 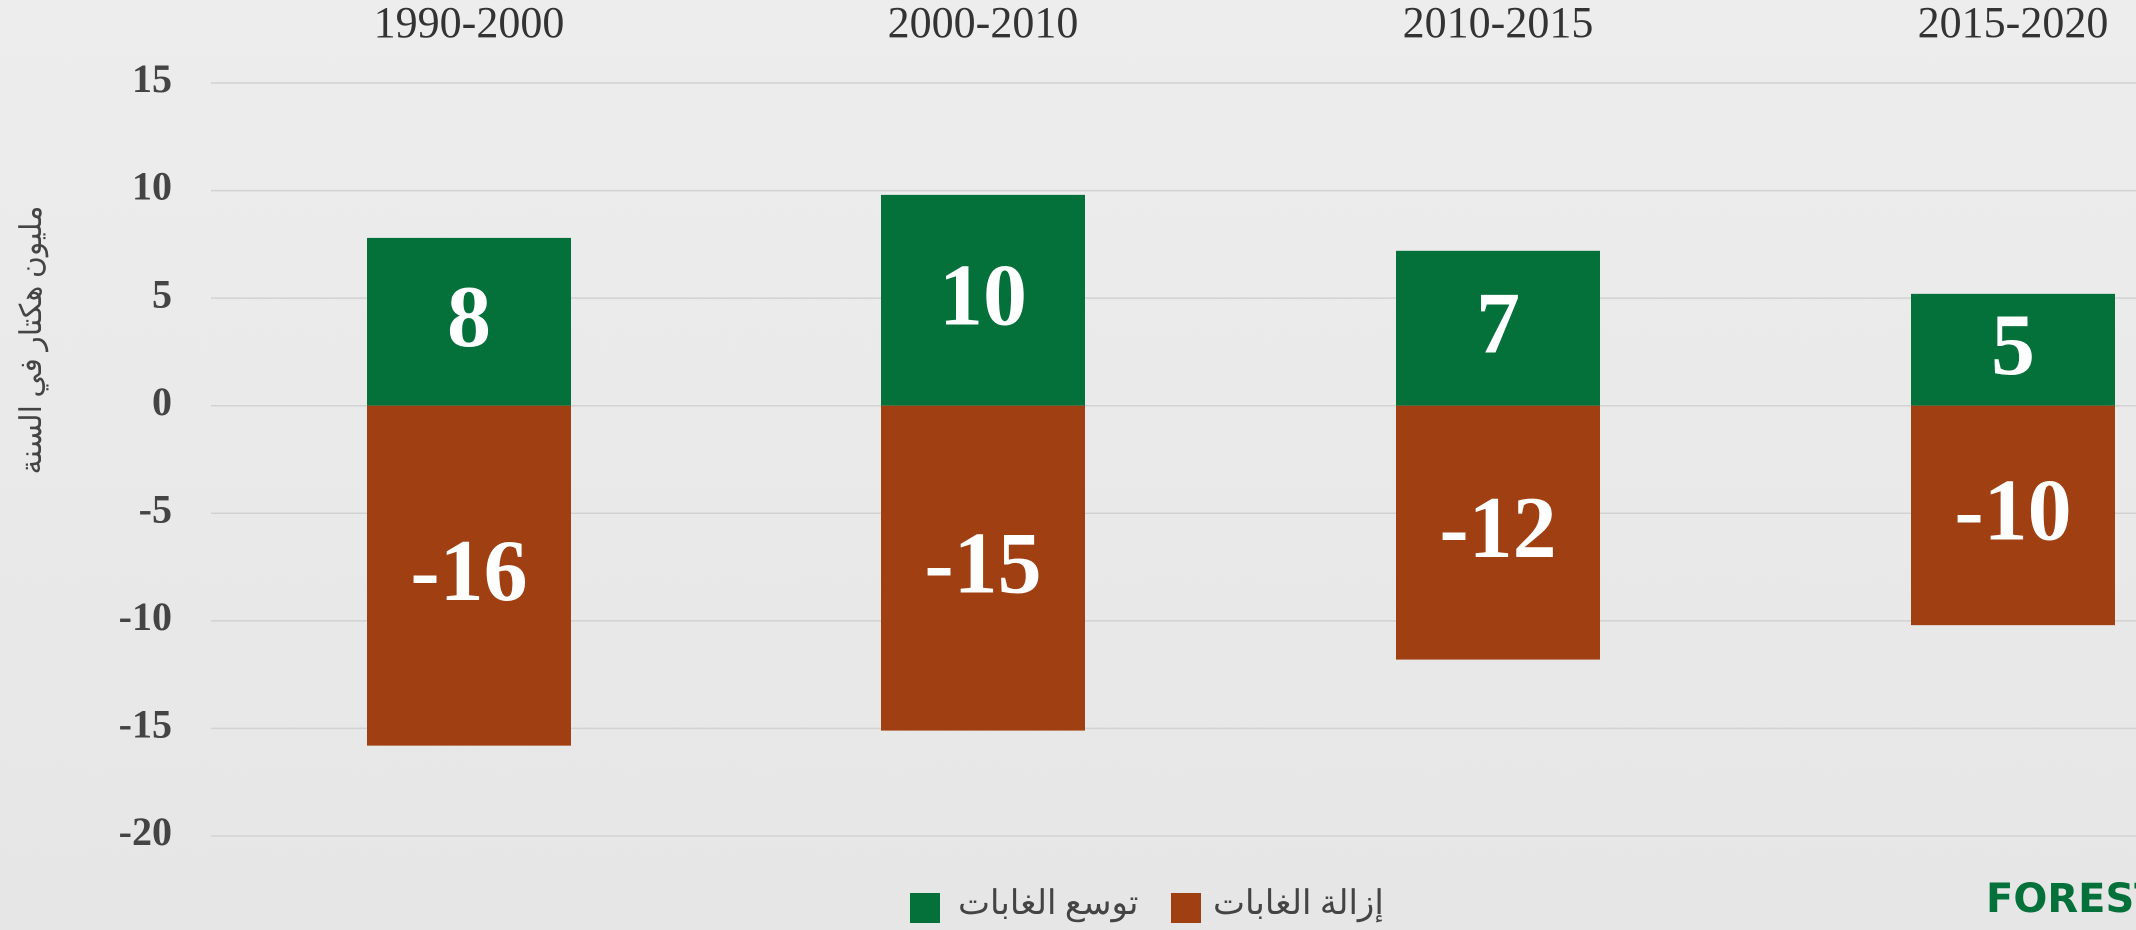 I want to click on y-tick-label: -10, so click(x=145, y=616).